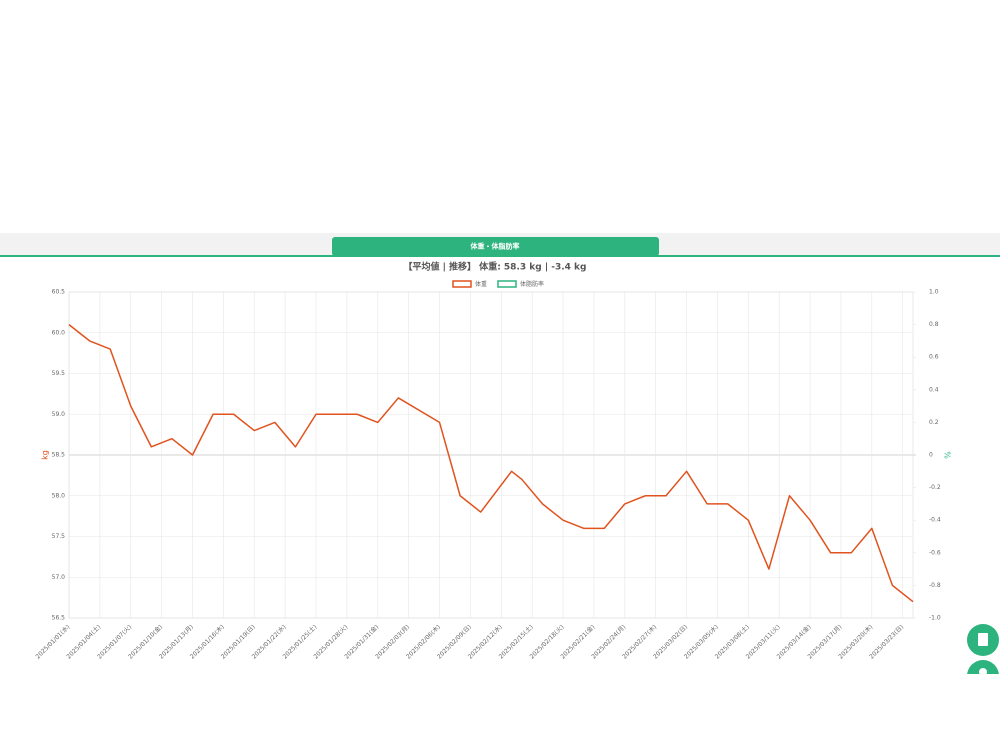 The height and width of the screenshot is (754, 1000). Describe the element at coordinates (934, 422) in the screenshot. I see `y2-tick-label: 0.2` at that location.